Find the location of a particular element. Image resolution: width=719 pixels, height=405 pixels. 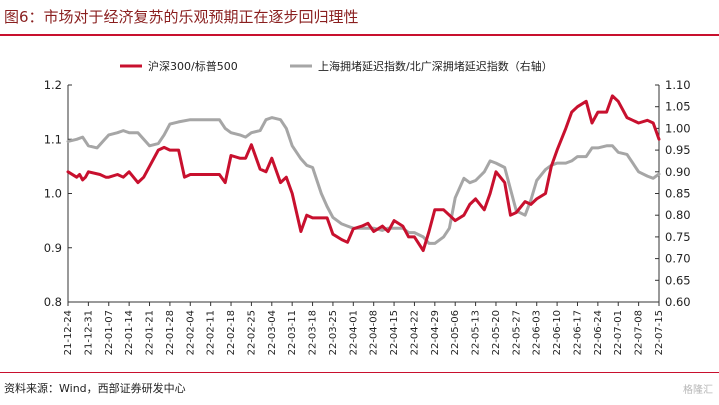

x-tick-label: 22-04-08 is located at coordinates (374, 332).